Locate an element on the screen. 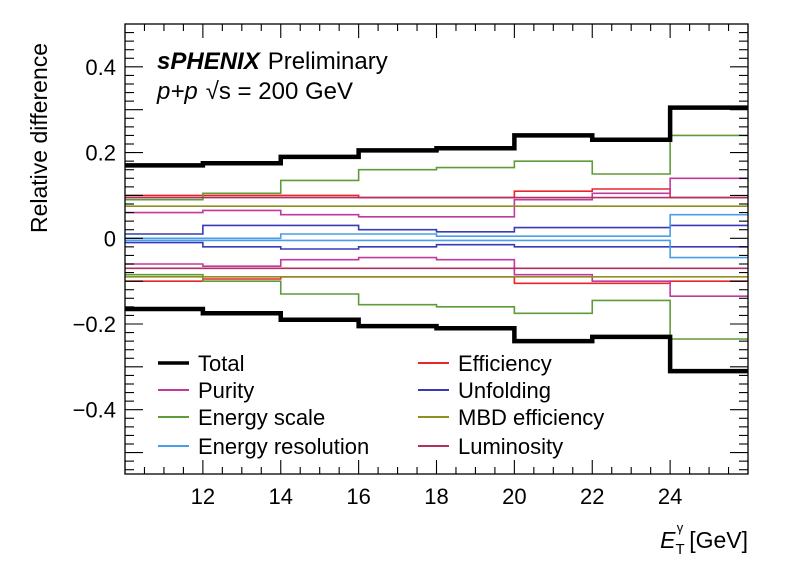 This screenshot has width=787, height=565. series-energy-scale-up is located at coordinates (436, 167).